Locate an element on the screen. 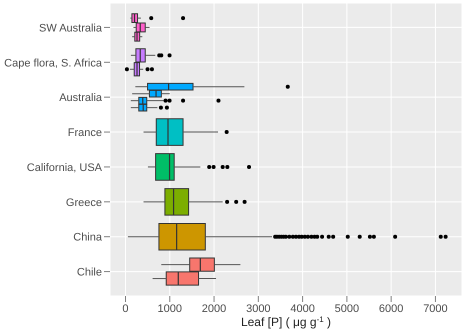 The image size is (474, 334). y-tick-label: Greece is located at coordinates (84, 202).